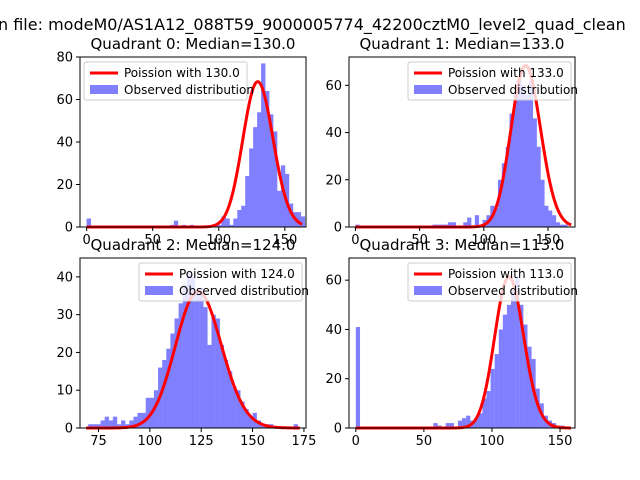 The height and width of the screenshot is (480, 640). What do you see at coordinates (64, 315) in the screenshot?
I see `y-tick-label: 30` at bounding box center [64, 315].